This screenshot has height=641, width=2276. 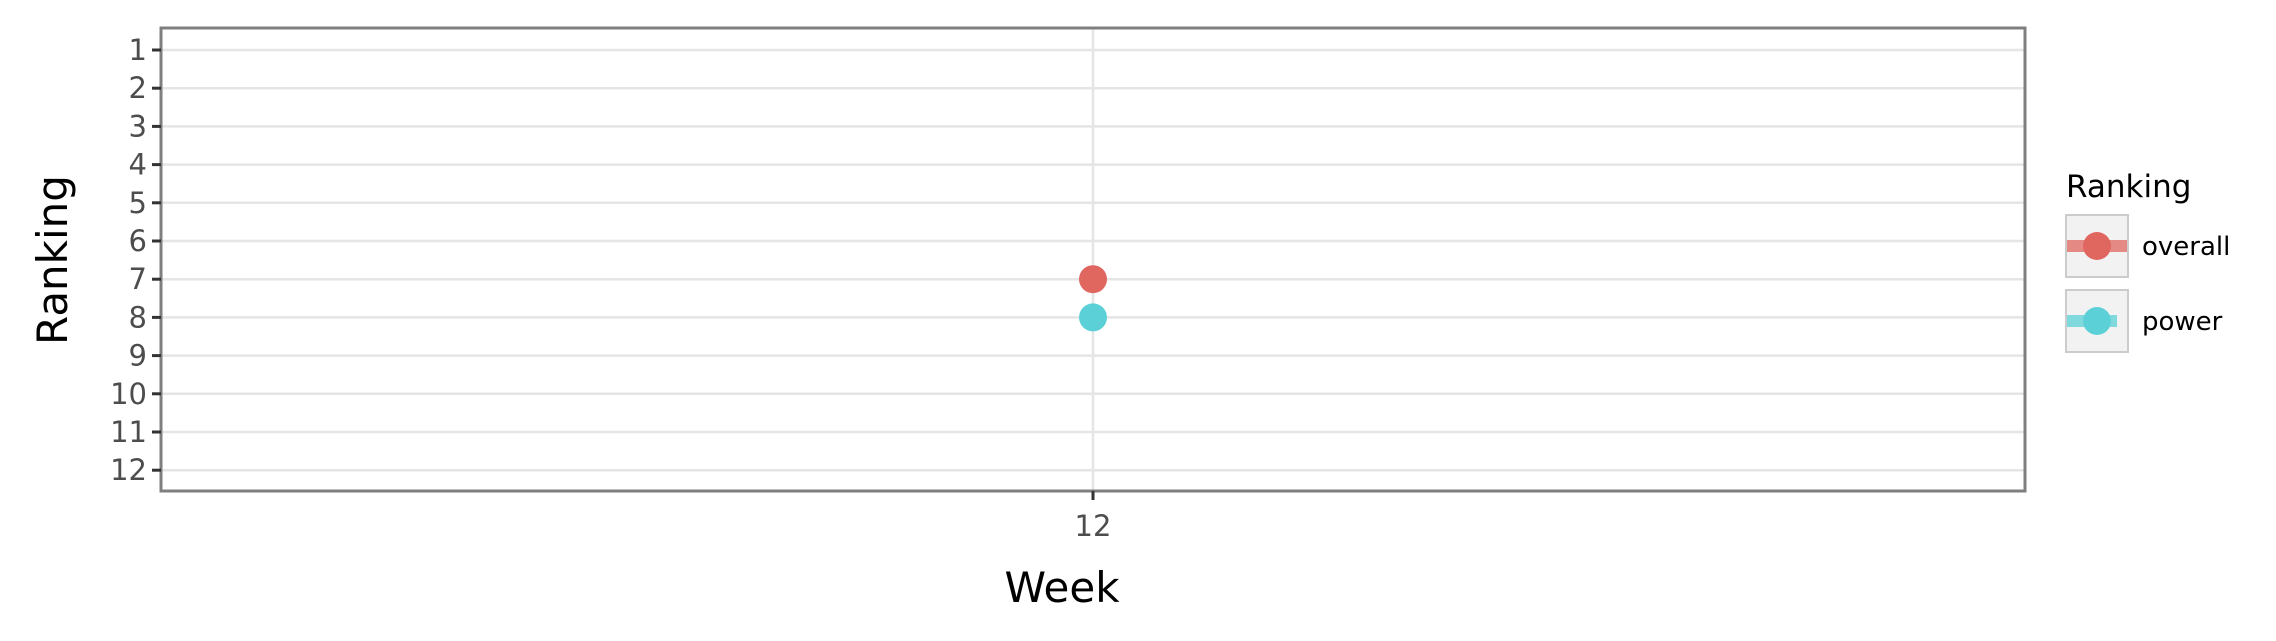 I want to click on y-tick-label: 3, so click(x=138, y=126).